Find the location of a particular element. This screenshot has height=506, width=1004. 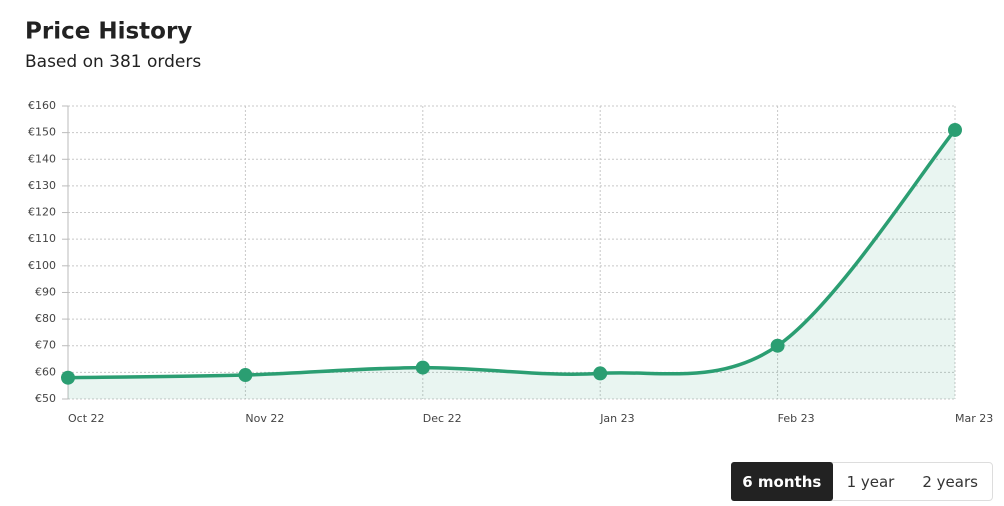

y-tick-label: €100 is located at coordinates (42, 265).